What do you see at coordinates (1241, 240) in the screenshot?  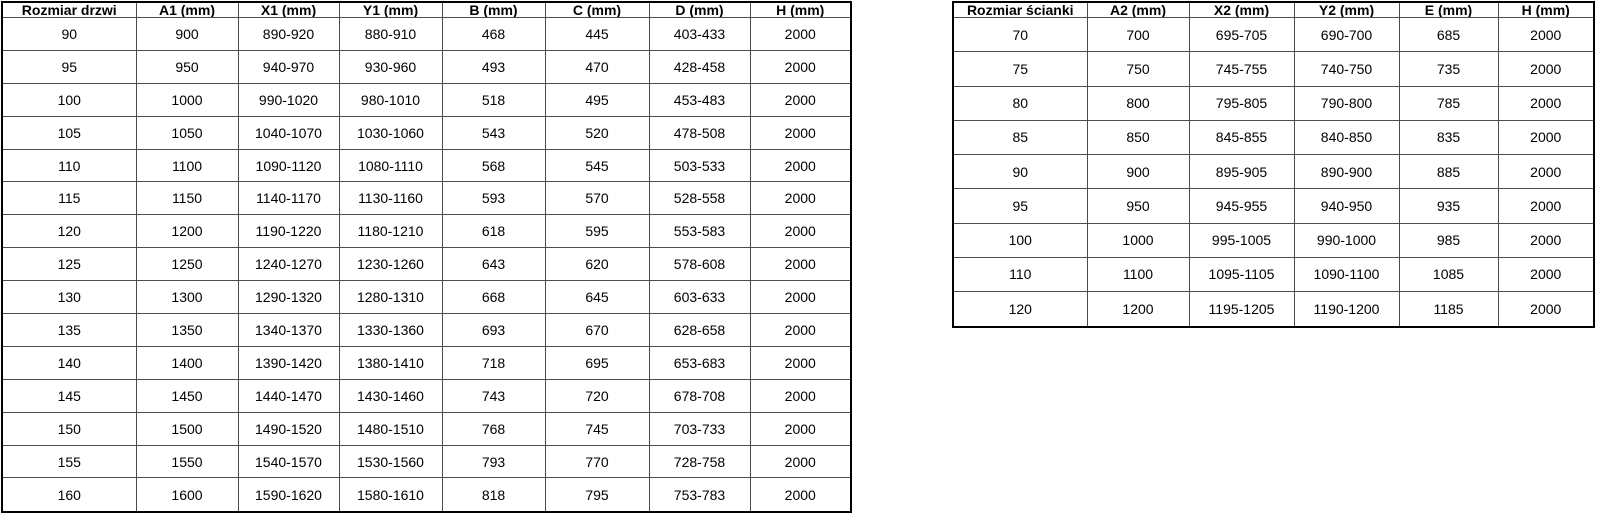 I see `table-cell: 995-1005` at bounding box center [1241, 240].